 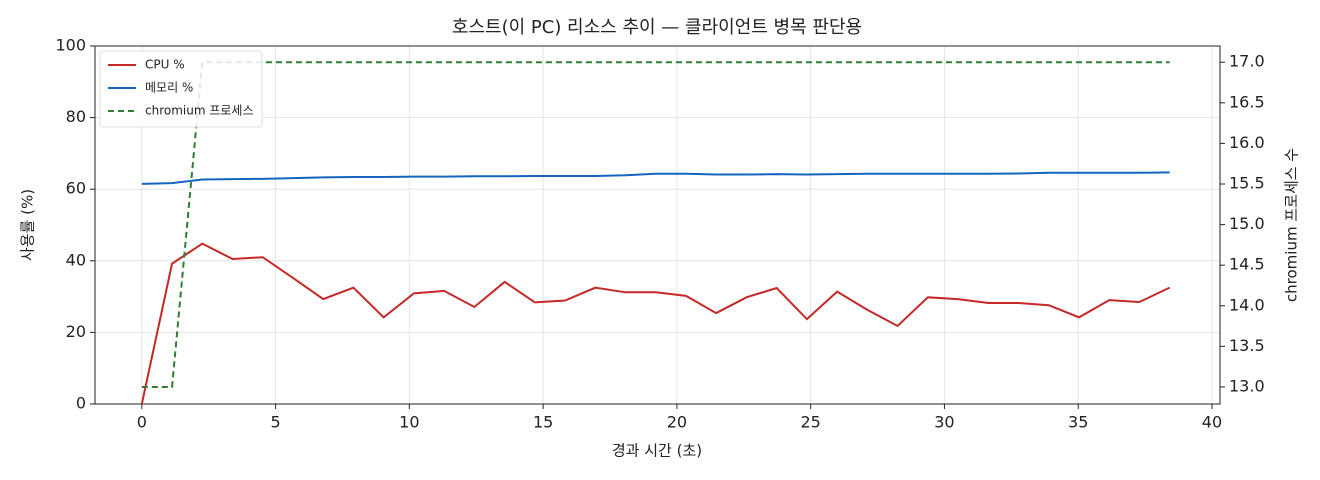 I want to click on y2-tick-label: 13.0, so click(x=1247, y=385).